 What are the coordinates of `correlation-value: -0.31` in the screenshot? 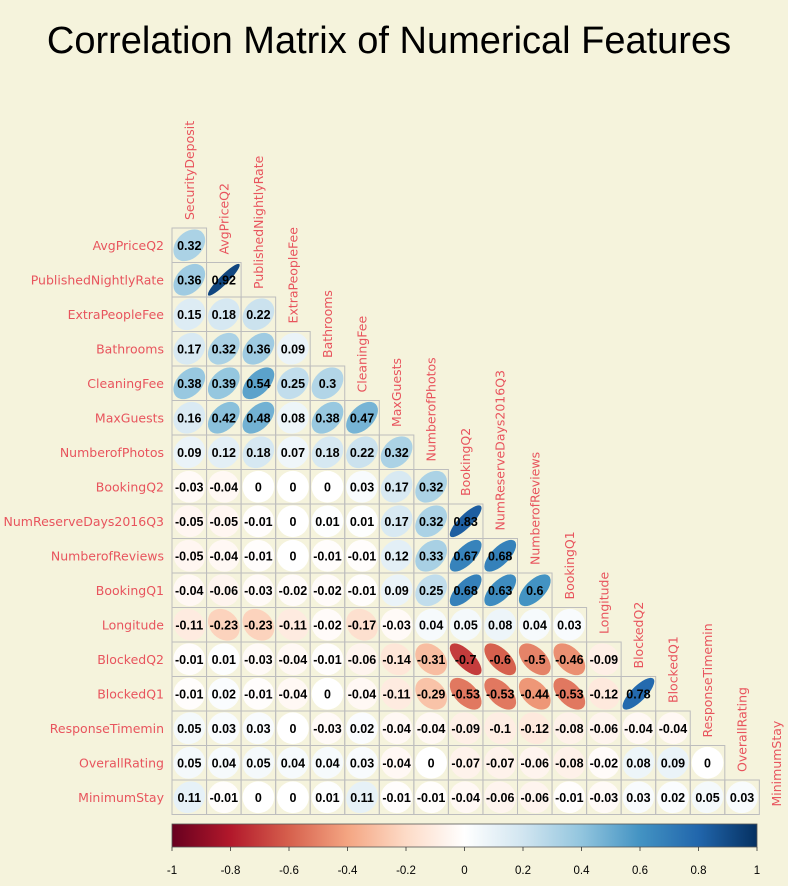 It's located at (431, 660).